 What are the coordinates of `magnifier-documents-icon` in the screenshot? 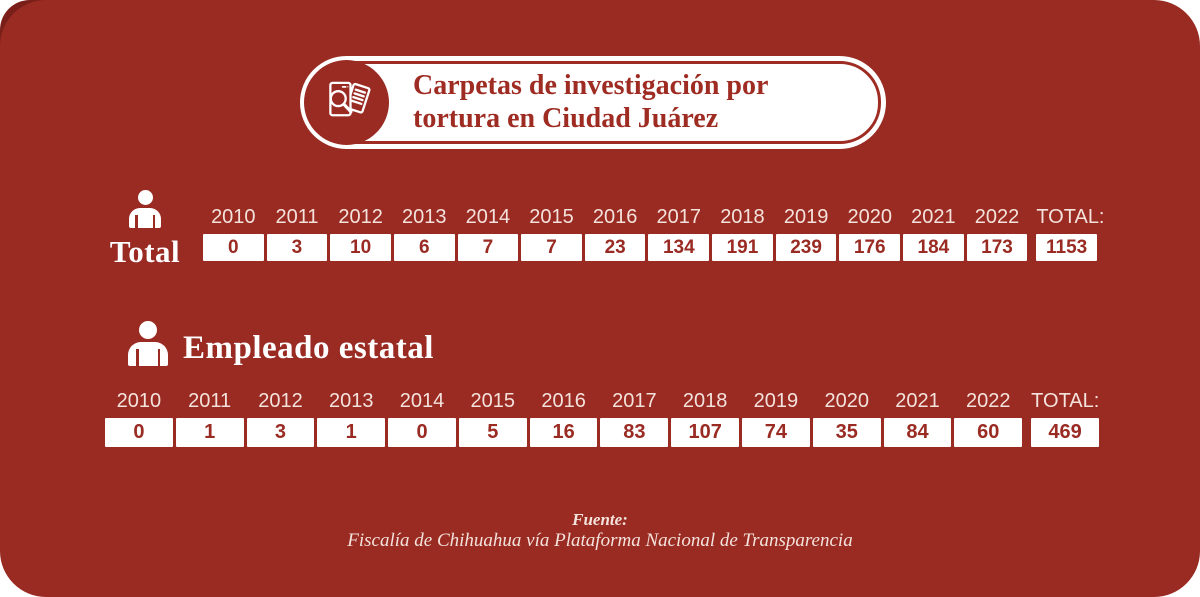 It's located at (346, 102).